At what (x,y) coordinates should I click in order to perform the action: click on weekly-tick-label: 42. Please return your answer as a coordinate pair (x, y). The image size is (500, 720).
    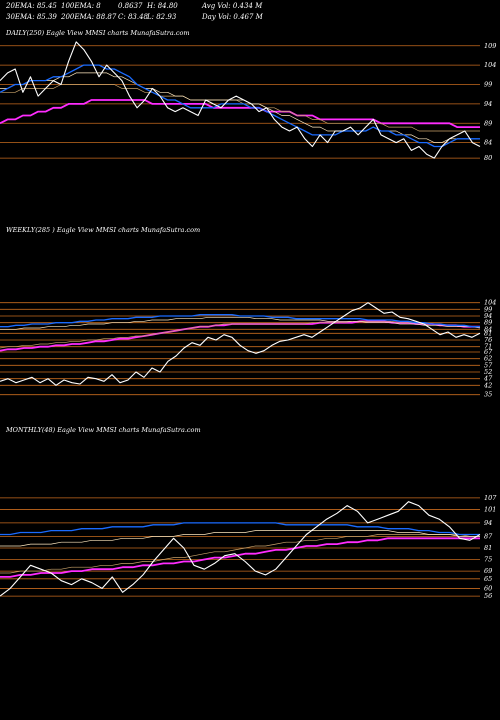
    Looking at the image, I should click on (487, 385).